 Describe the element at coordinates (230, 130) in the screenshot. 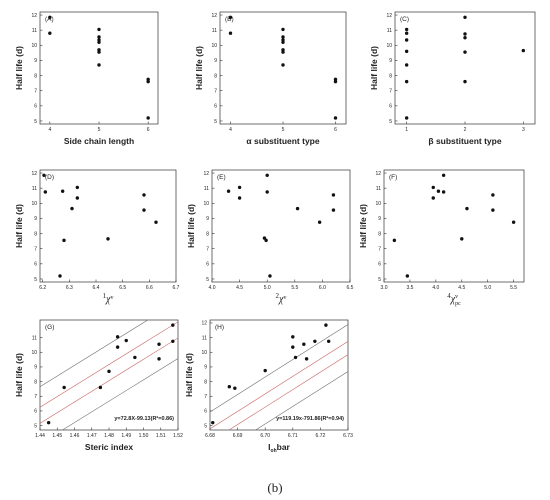

I see `x-tick-label: 4` at that location.